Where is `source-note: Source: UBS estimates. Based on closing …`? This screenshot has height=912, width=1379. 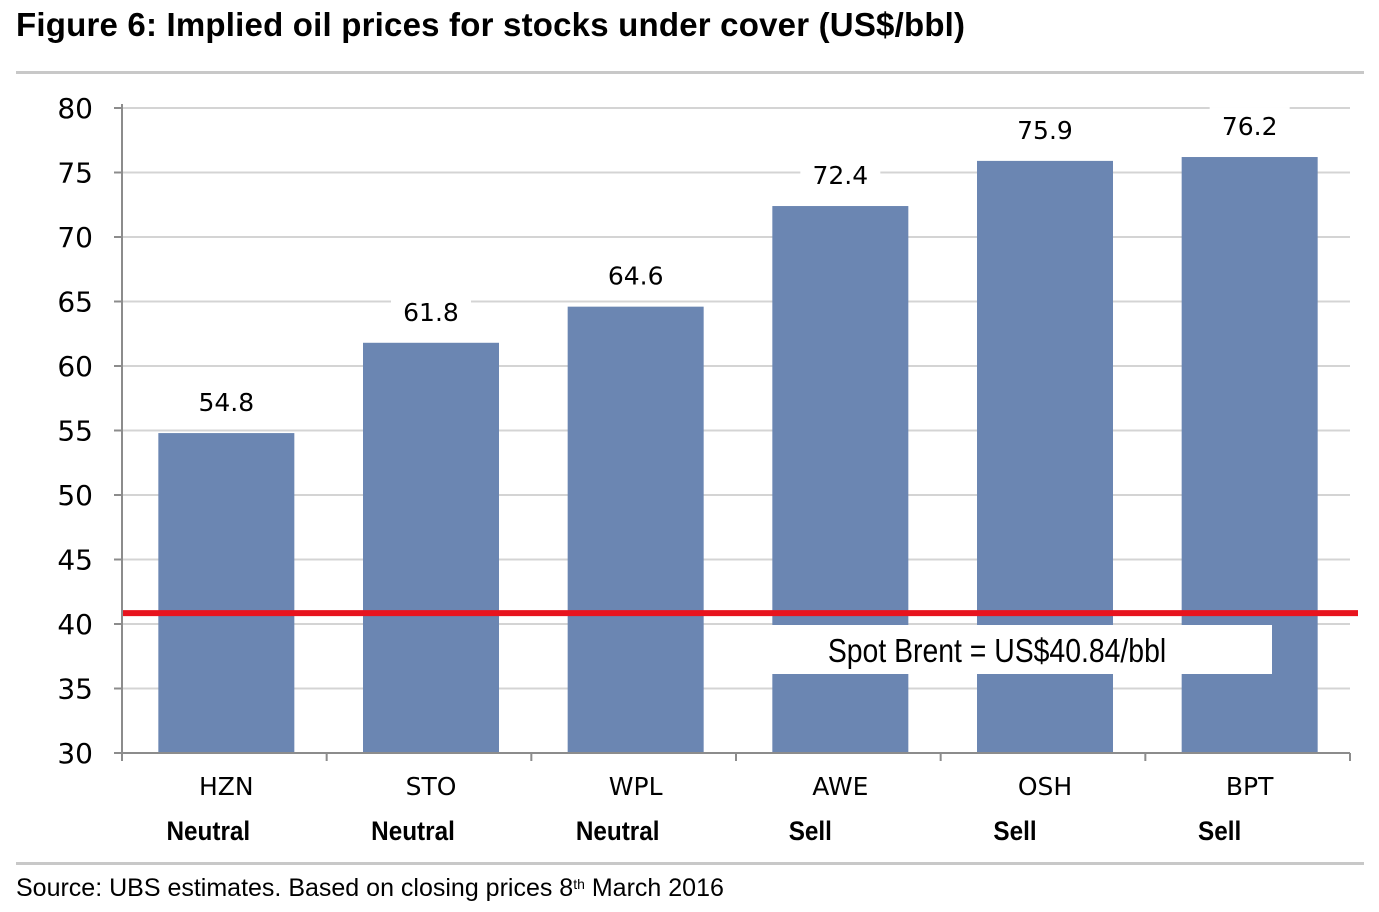 source-note: Source: UBS estimates. Based on closing … is located at coordinates (370, 888).